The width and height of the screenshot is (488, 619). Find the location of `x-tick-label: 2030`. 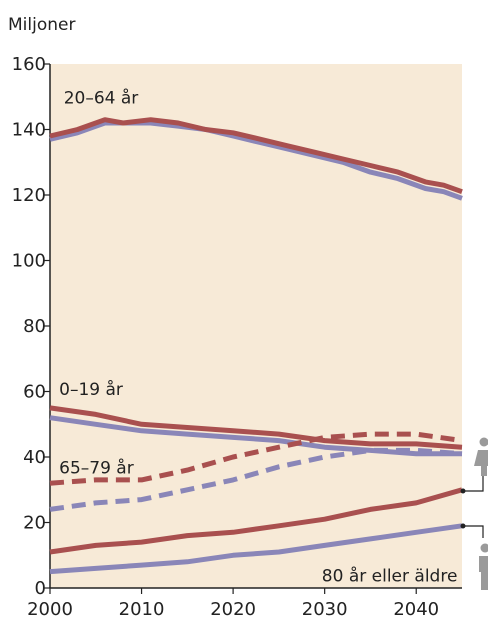

x-tick-label: 2030 is located at coordinates (325, 609).